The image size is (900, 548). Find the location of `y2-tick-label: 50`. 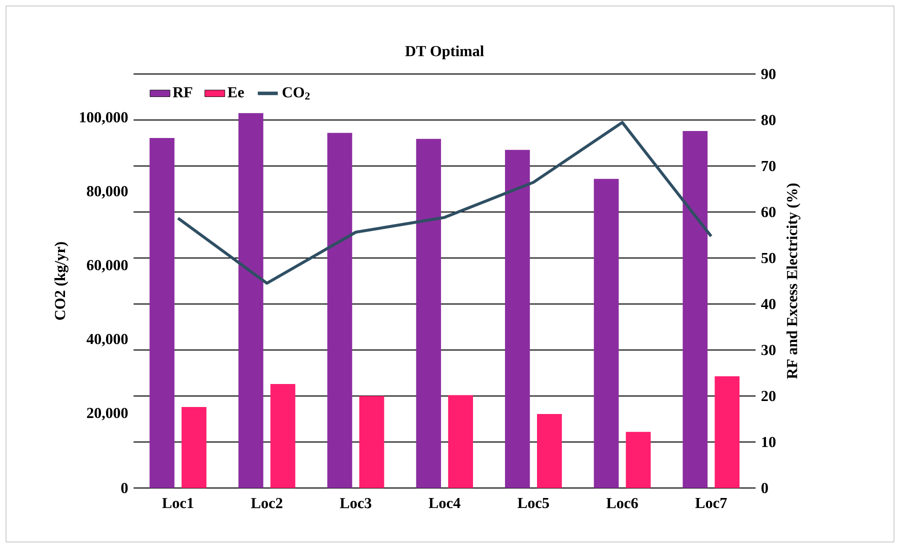

y2-tick-label: 50 is located at coordinates (768, 258).